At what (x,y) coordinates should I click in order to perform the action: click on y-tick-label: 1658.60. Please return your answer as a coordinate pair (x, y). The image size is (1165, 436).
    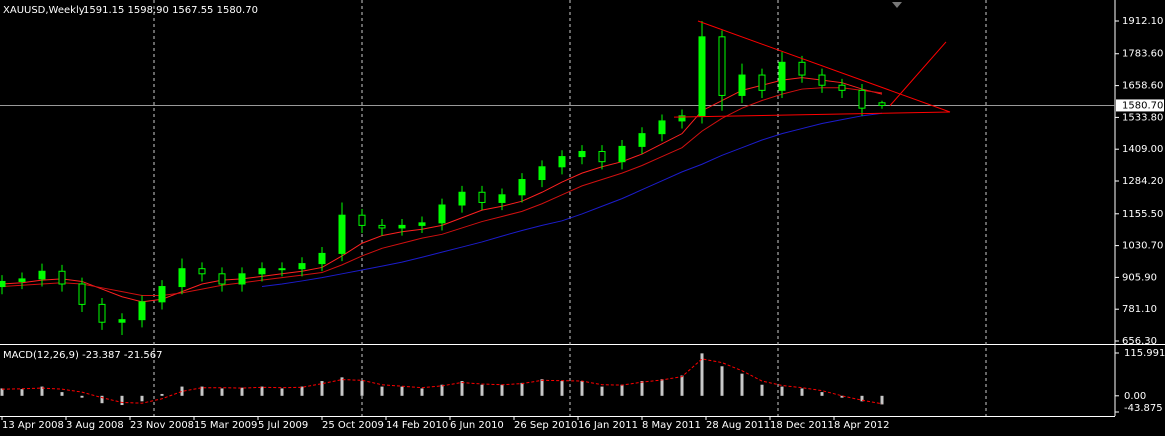
    Looking at the image, I should click on (1142, 86).